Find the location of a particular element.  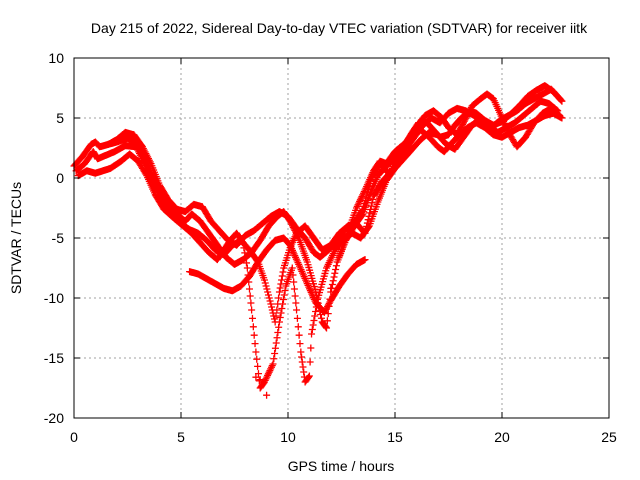

x-tick-label: 10 is located at coordinates (288, 437).